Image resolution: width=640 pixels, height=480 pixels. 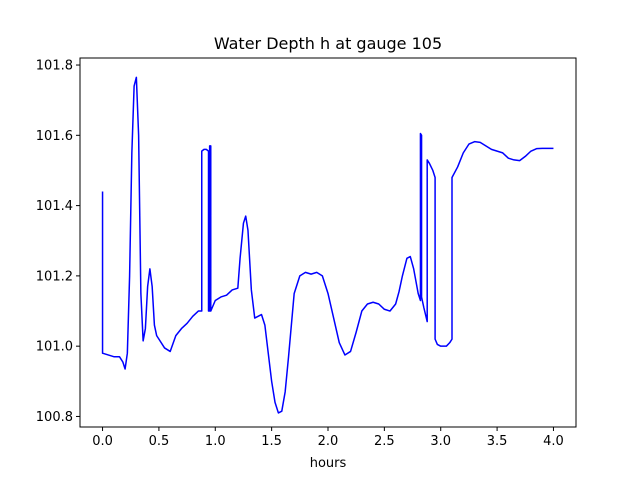 What do you see at coordinates (54, 136) in the screenshot?
I see `y-tick-label: 101.6` at bounding box center [54, 136].